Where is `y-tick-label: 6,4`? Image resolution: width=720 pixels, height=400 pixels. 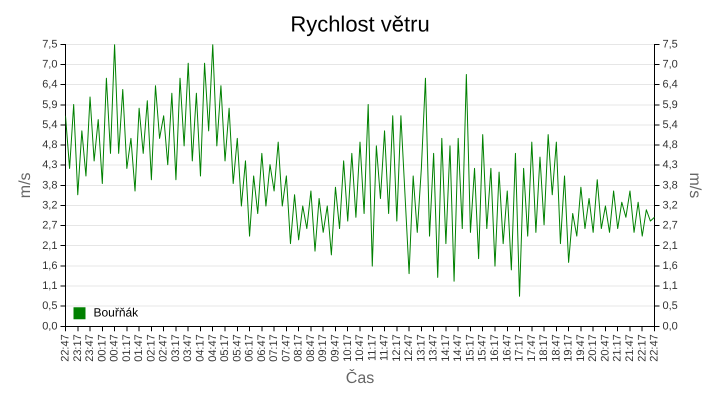 y-tick-label: 6,4 is located at coordinates (50, 84).